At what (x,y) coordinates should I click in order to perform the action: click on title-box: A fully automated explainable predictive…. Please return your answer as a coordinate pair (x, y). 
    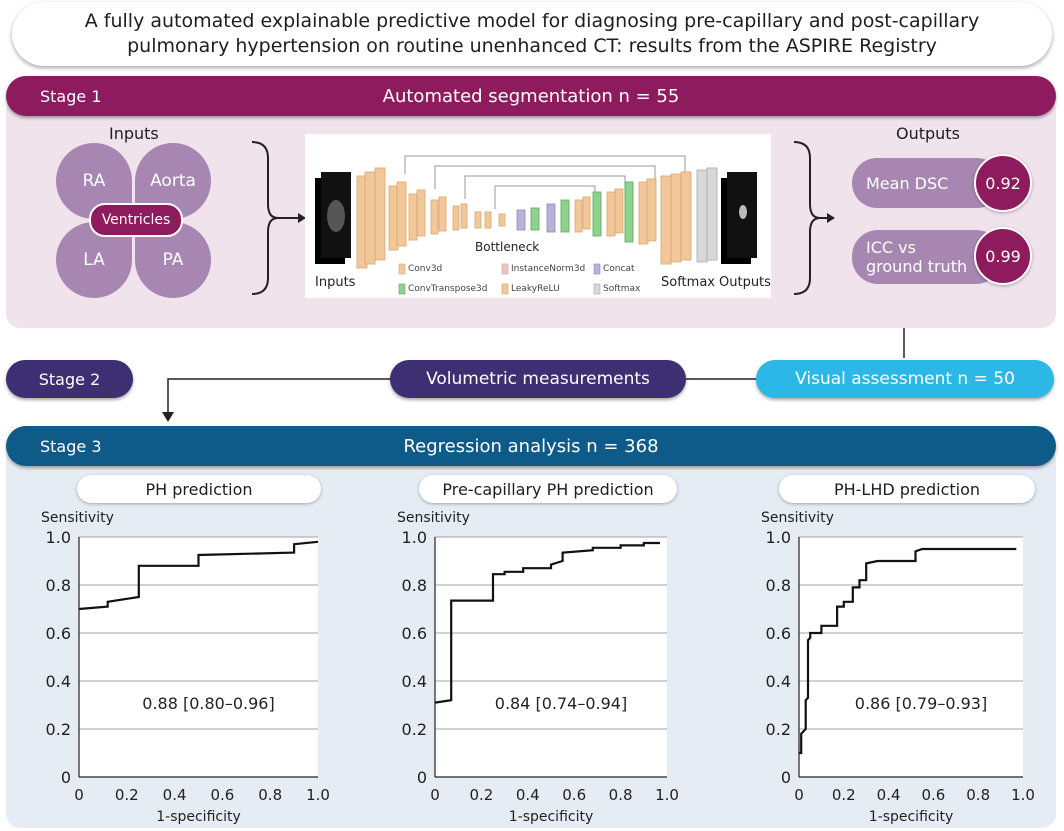
    Looking at the image, I should click on (532, 34).